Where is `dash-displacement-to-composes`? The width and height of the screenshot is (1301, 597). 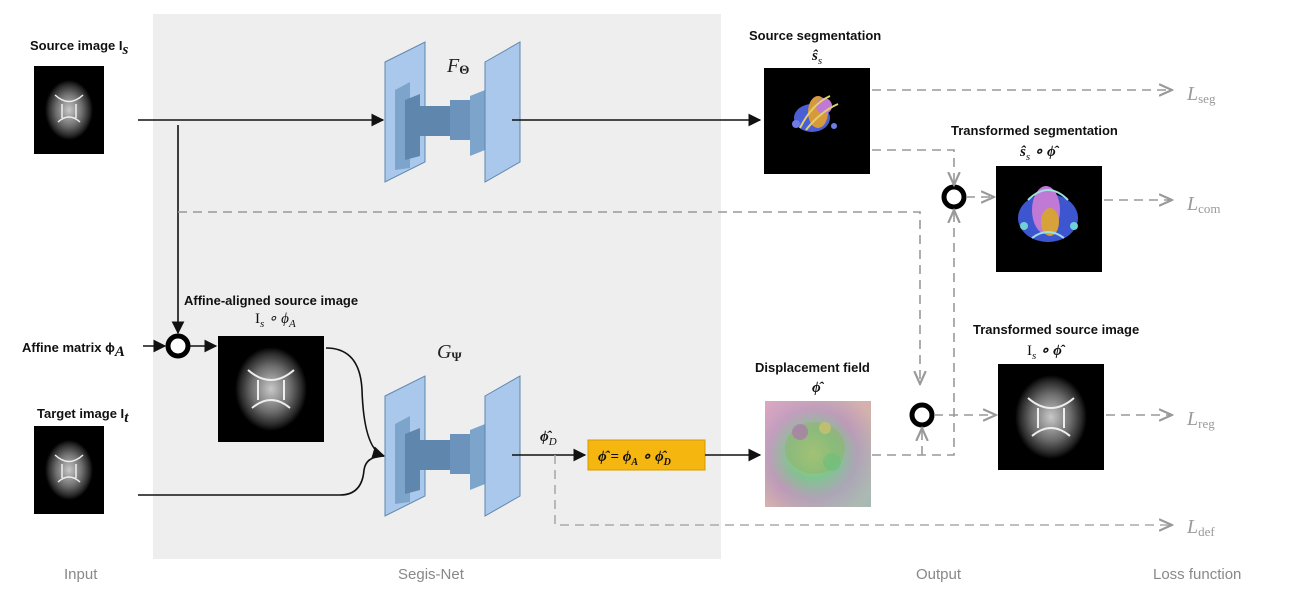 dash-displacement-to-composes is located at coordinates (913, 333).